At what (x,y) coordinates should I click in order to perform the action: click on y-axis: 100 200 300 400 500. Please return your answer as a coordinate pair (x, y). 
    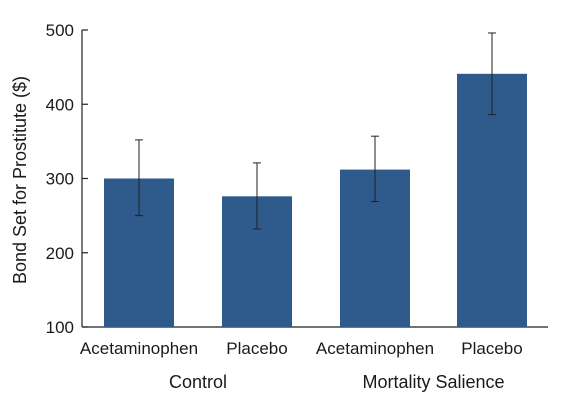
    Looking at the image, I should click on (67, 179).